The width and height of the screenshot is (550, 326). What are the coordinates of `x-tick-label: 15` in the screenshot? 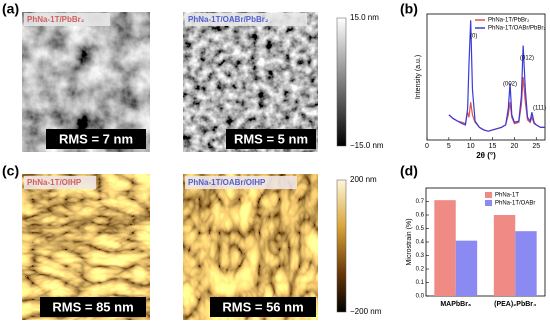 It's located at (493, 146).